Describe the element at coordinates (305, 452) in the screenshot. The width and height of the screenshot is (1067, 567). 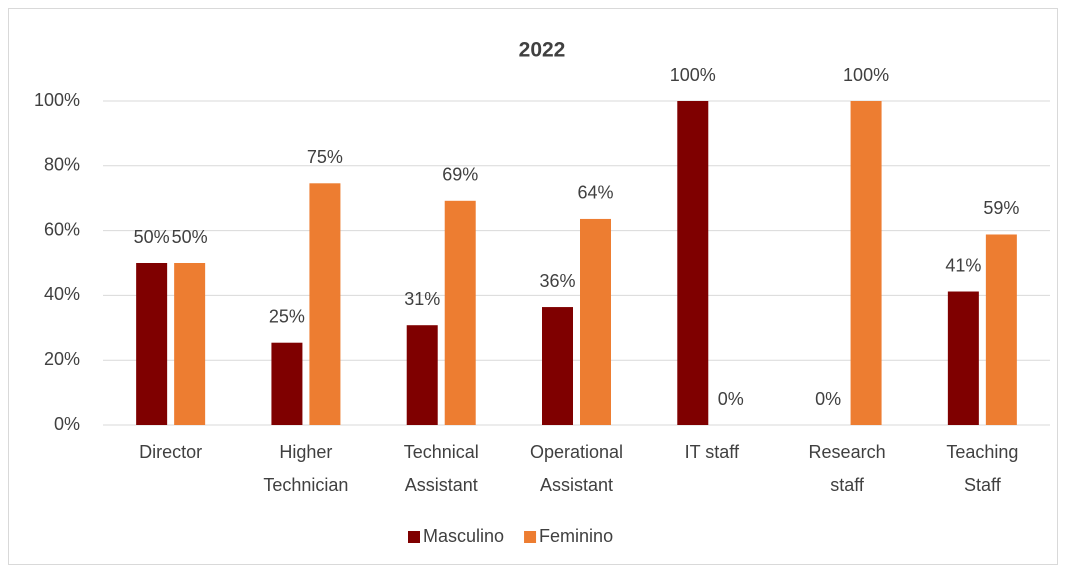
I see `x-tick-label-line: Higher` at that location.